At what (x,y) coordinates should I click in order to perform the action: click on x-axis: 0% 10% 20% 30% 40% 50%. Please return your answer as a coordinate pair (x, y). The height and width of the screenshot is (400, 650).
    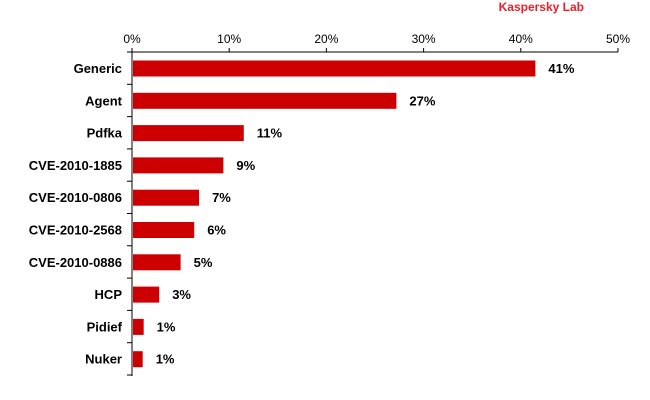
    Looking at the image, I should click on (376, 42).